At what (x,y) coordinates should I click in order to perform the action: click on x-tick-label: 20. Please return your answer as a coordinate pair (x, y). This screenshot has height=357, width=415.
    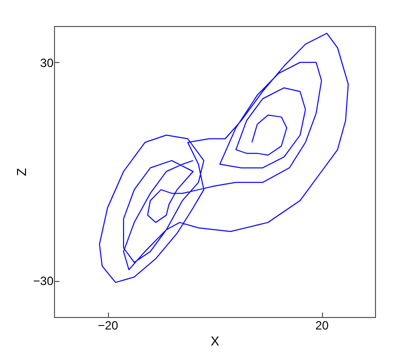
    Looking at the image, I should click on (322, 325).